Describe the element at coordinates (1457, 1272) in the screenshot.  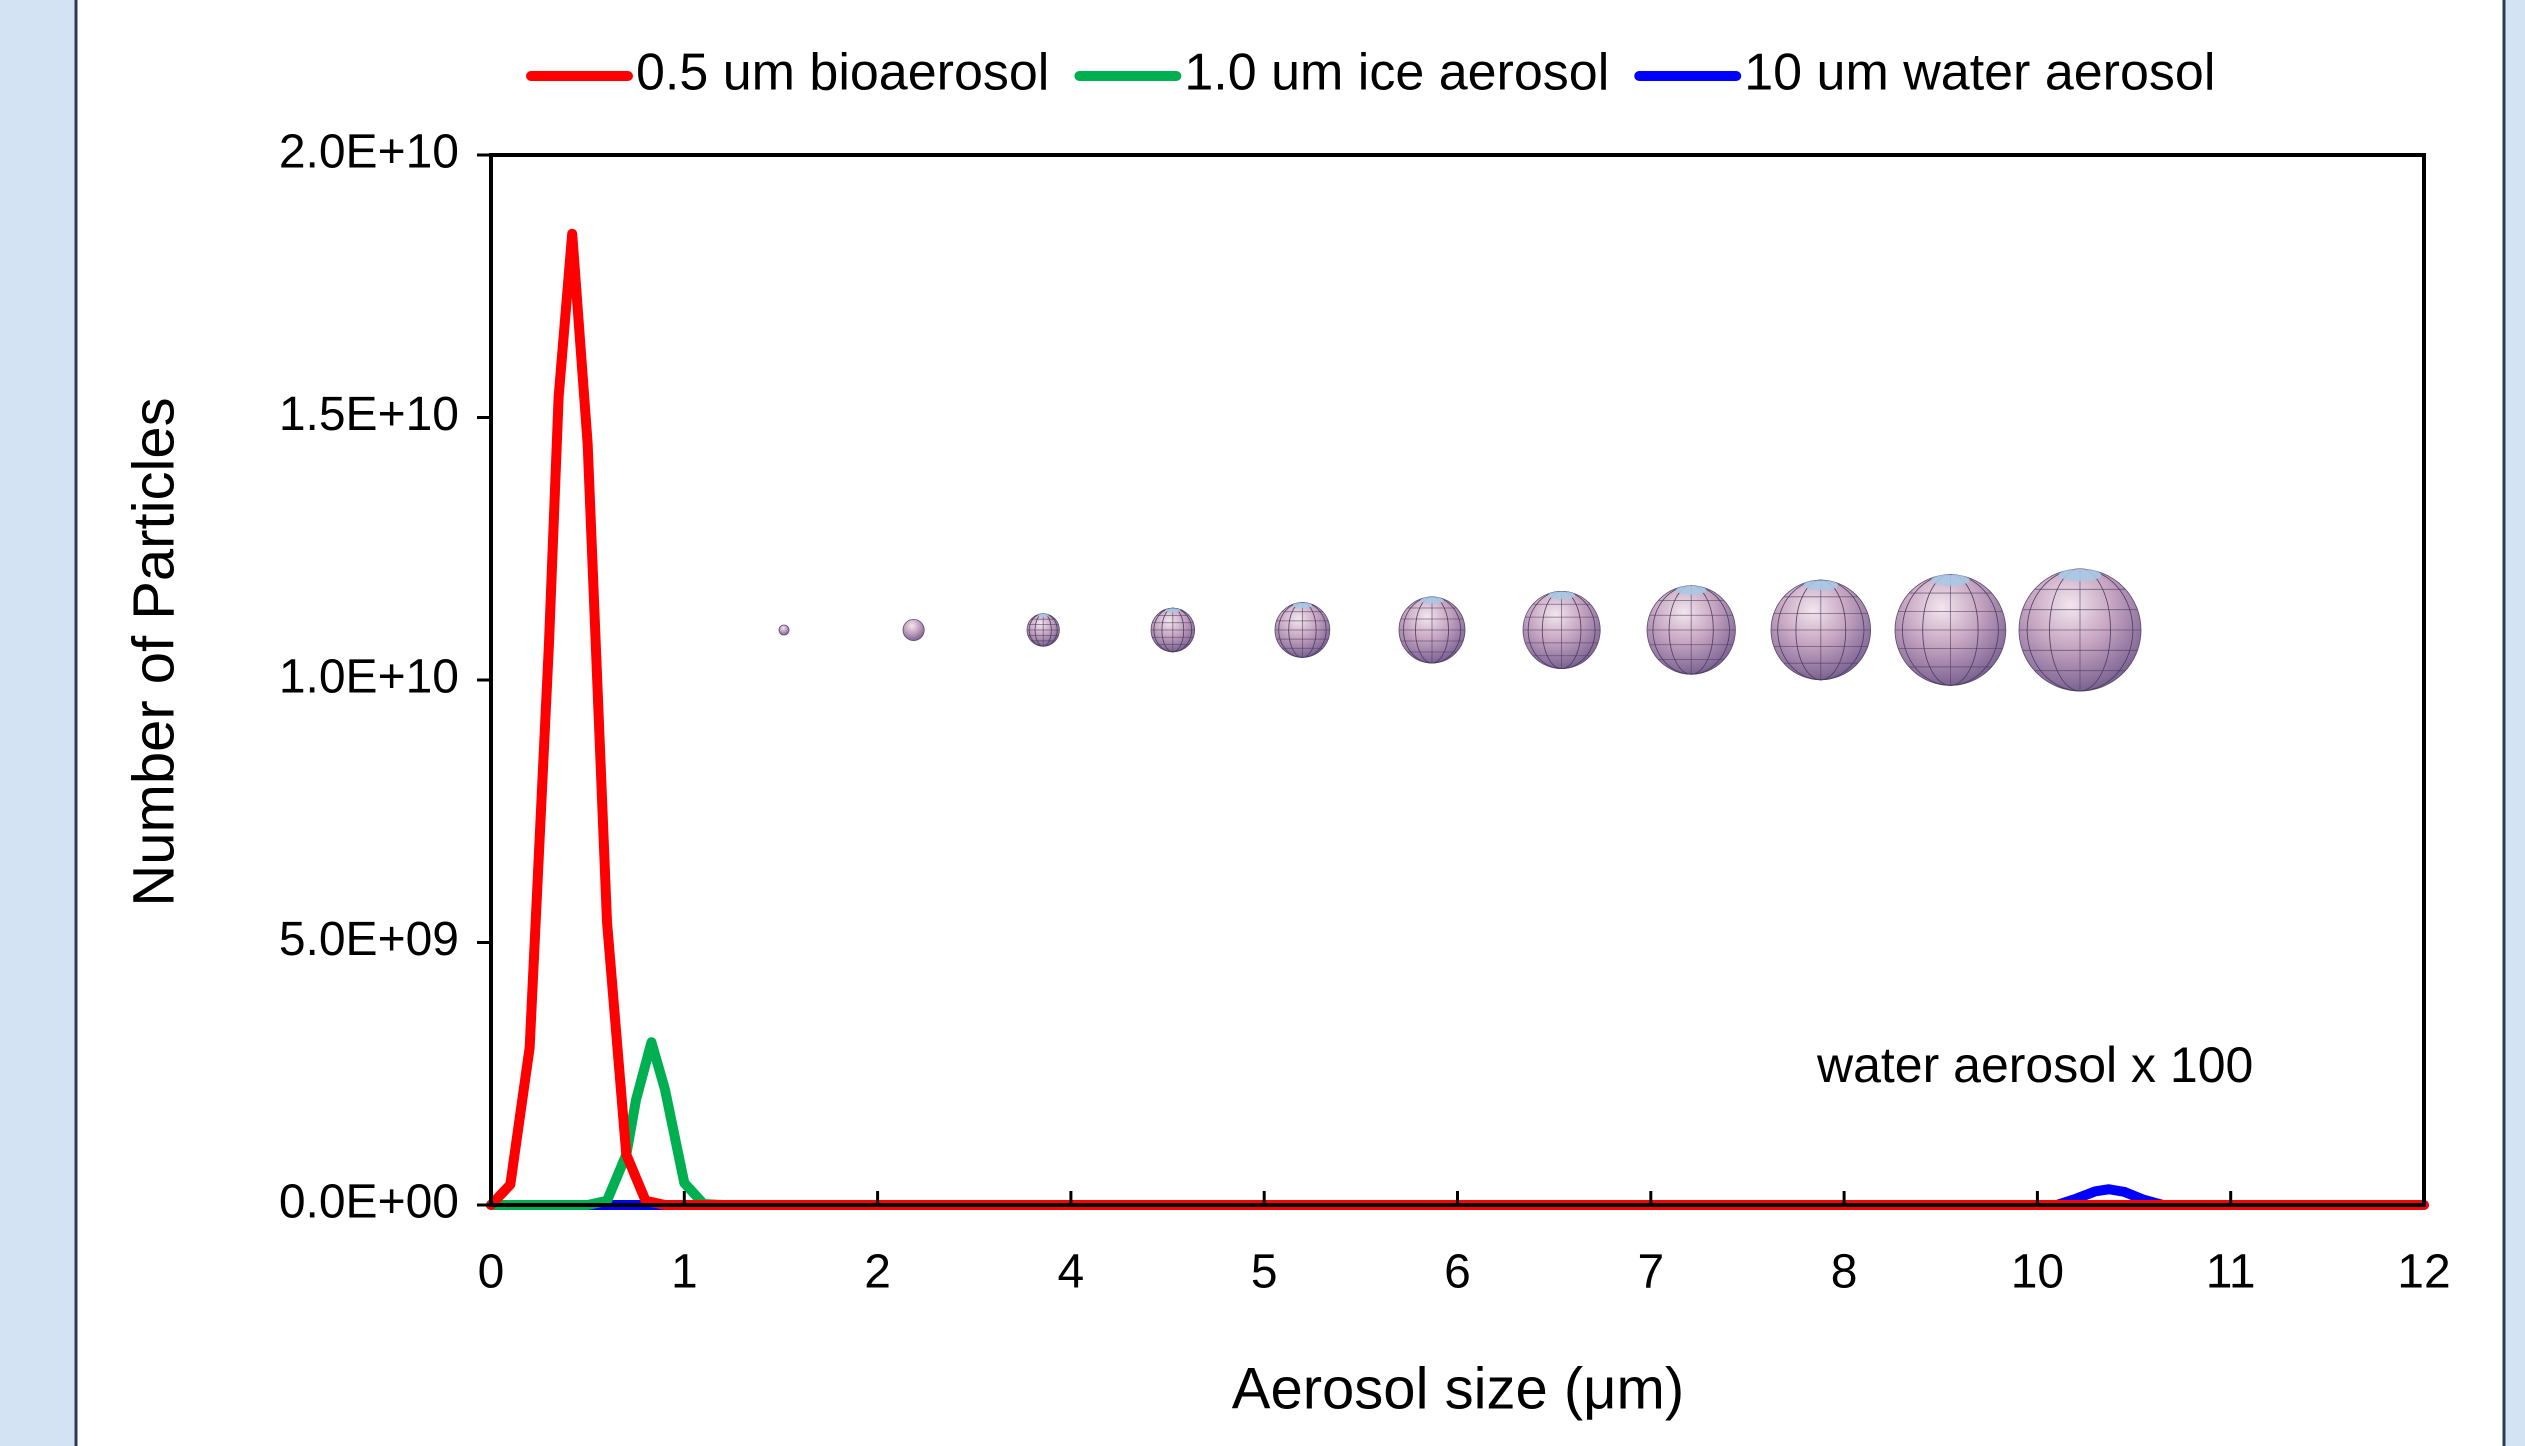
I see `x-tick-label: 6` at that location.